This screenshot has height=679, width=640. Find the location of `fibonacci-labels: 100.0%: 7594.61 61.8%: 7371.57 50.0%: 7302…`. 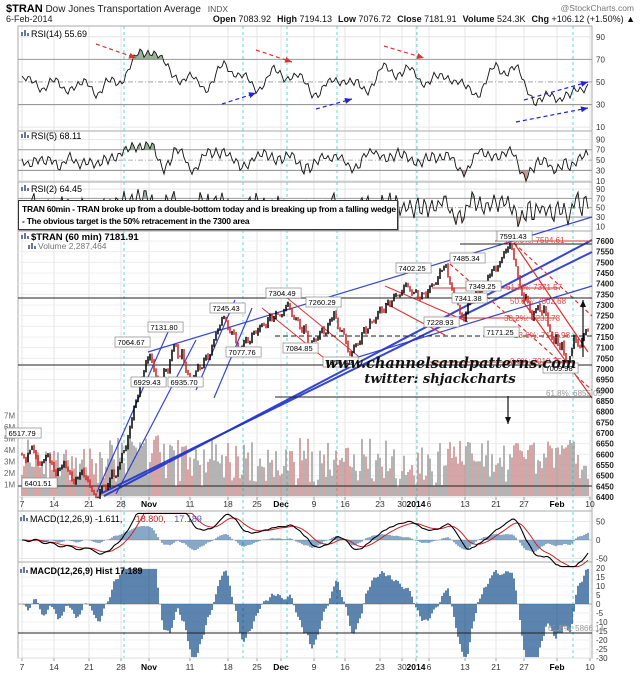

fibonacci-labels: 100.0%: 7594.61 61.8%: 7371.57 50.0%: 7302… is located at coordinates (553, 317).